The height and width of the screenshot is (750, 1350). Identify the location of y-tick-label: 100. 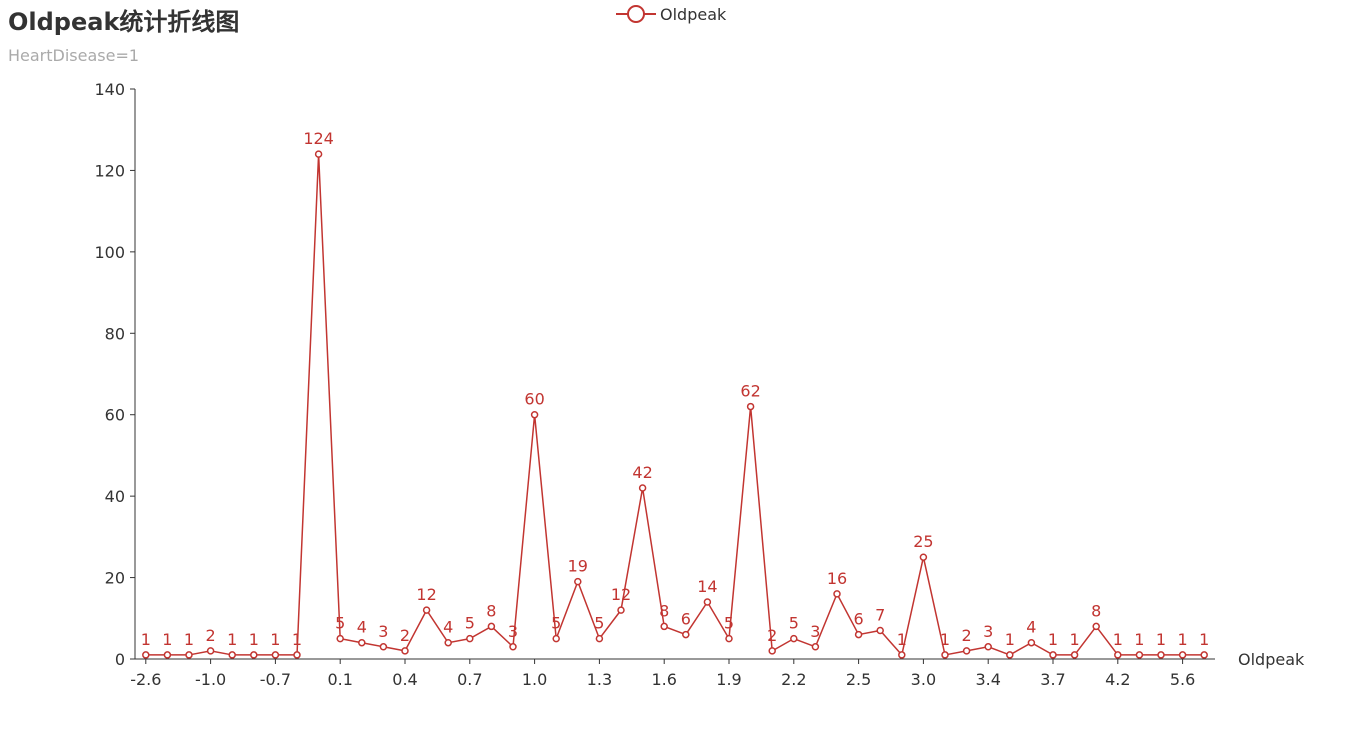
(109, 252).